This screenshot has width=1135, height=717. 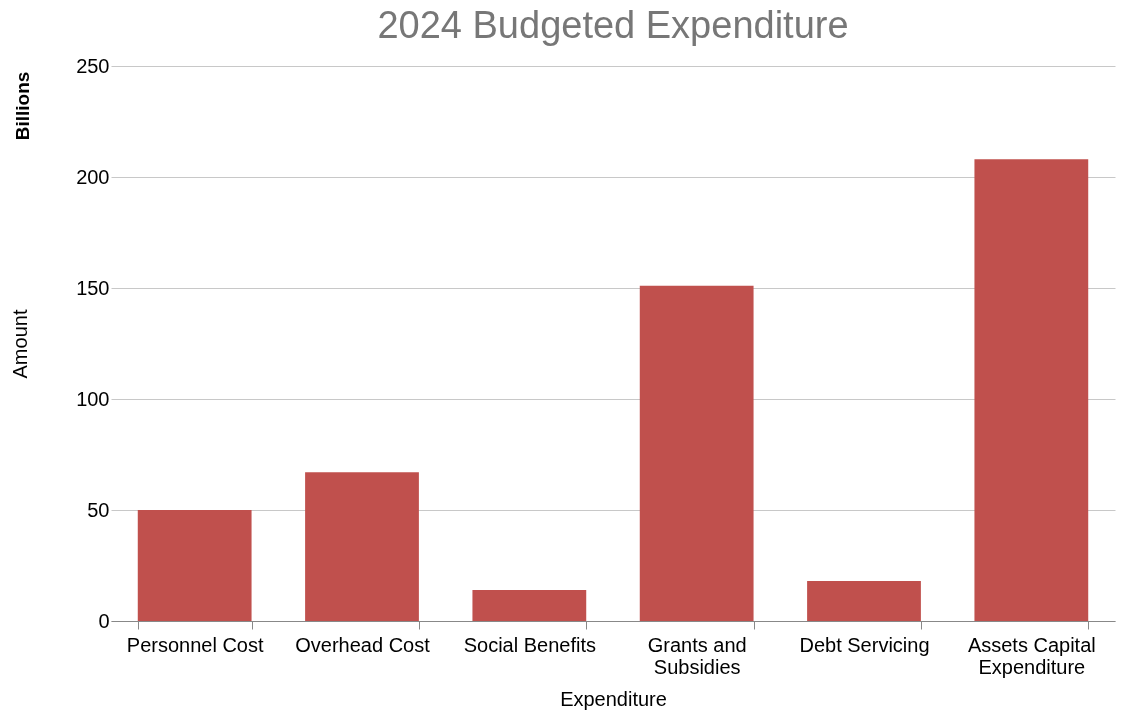 What do you see at coordinates (363, 644) in the screenshot?
I see `x-tick-label: Overhead Cost` at bounding box center [363, 644].